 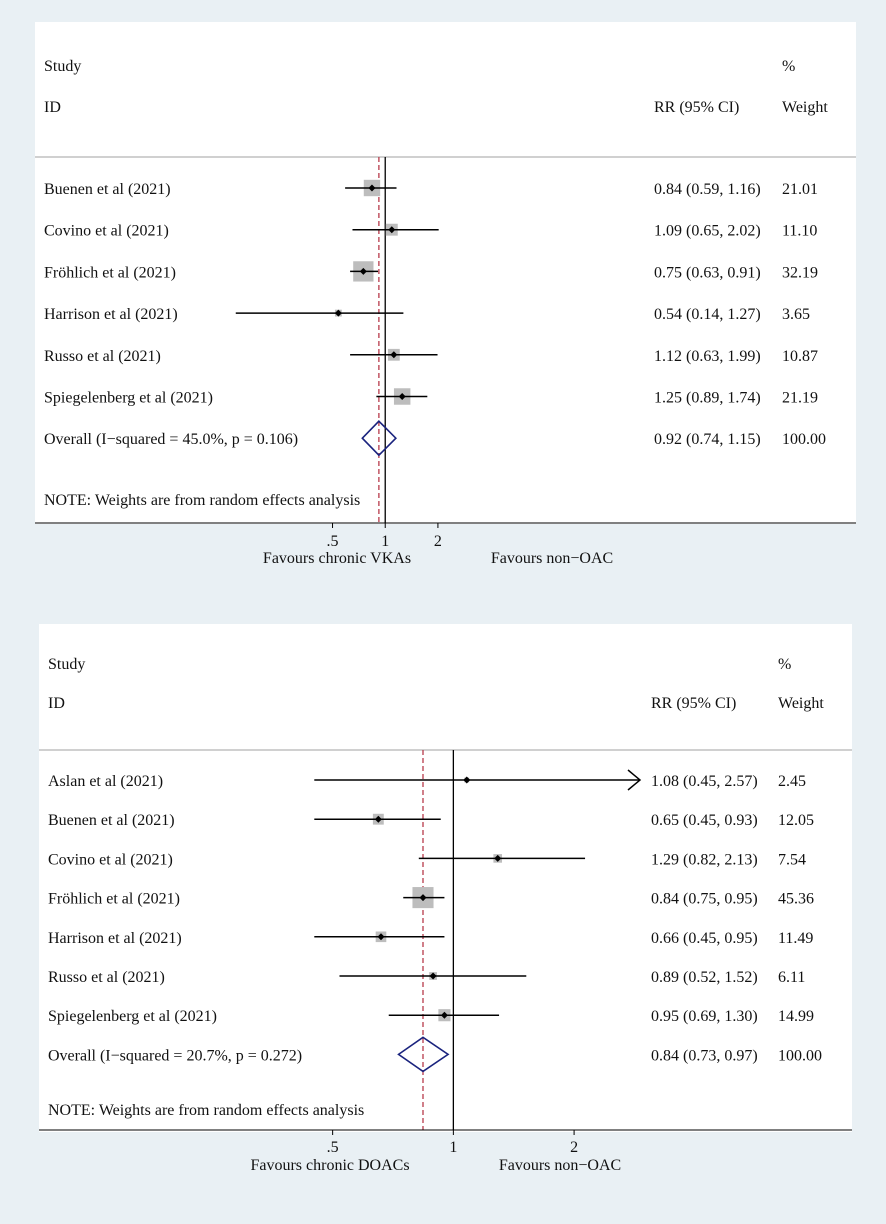 What do you see at coordinates (66, 664) in the screenshot?
I see `header-study: Study` at bounding box center [66, 664].